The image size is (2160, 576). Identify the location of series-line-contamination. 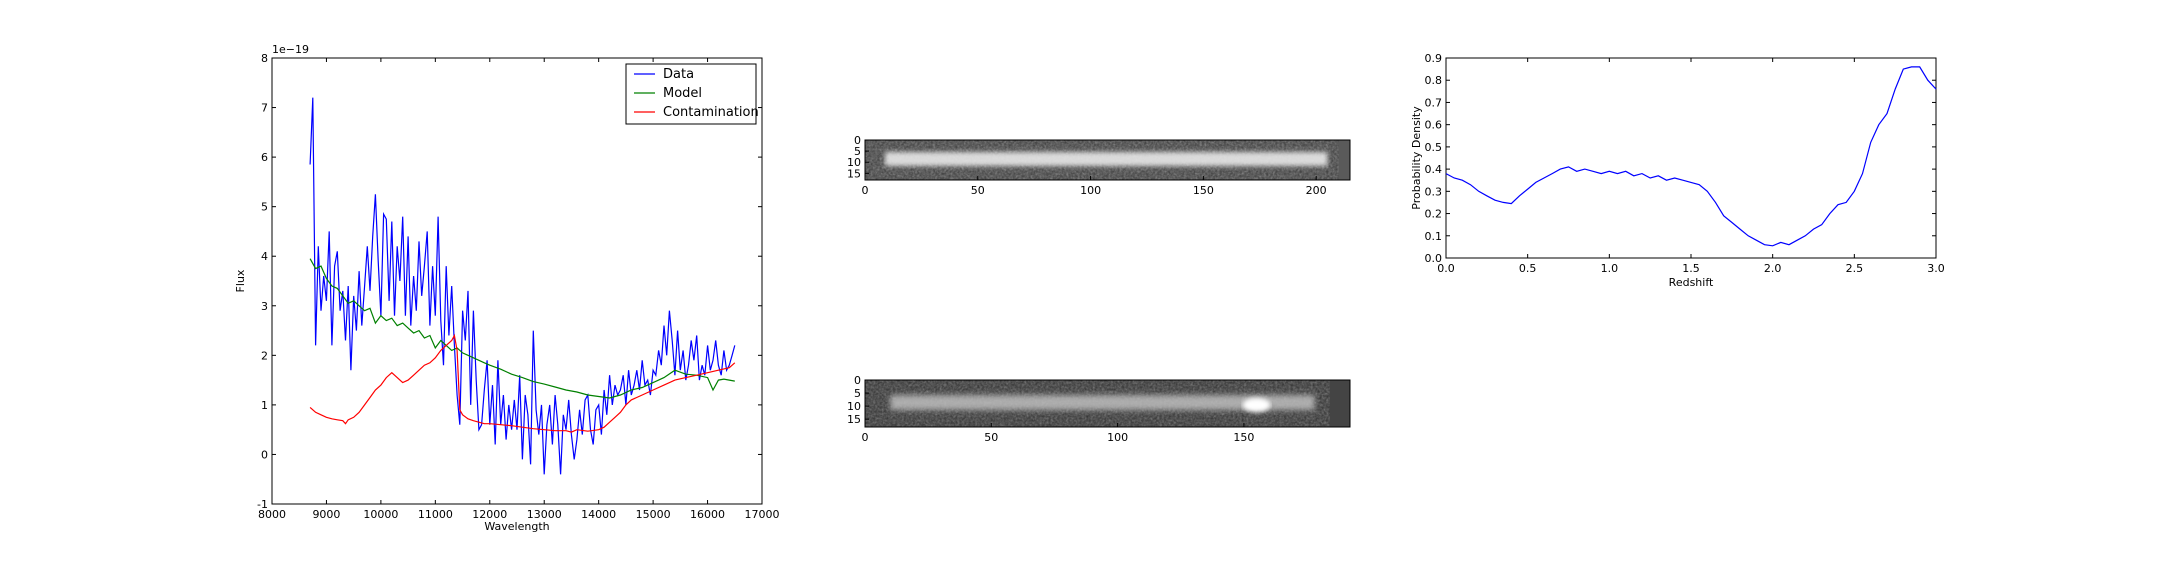
(522, 383).